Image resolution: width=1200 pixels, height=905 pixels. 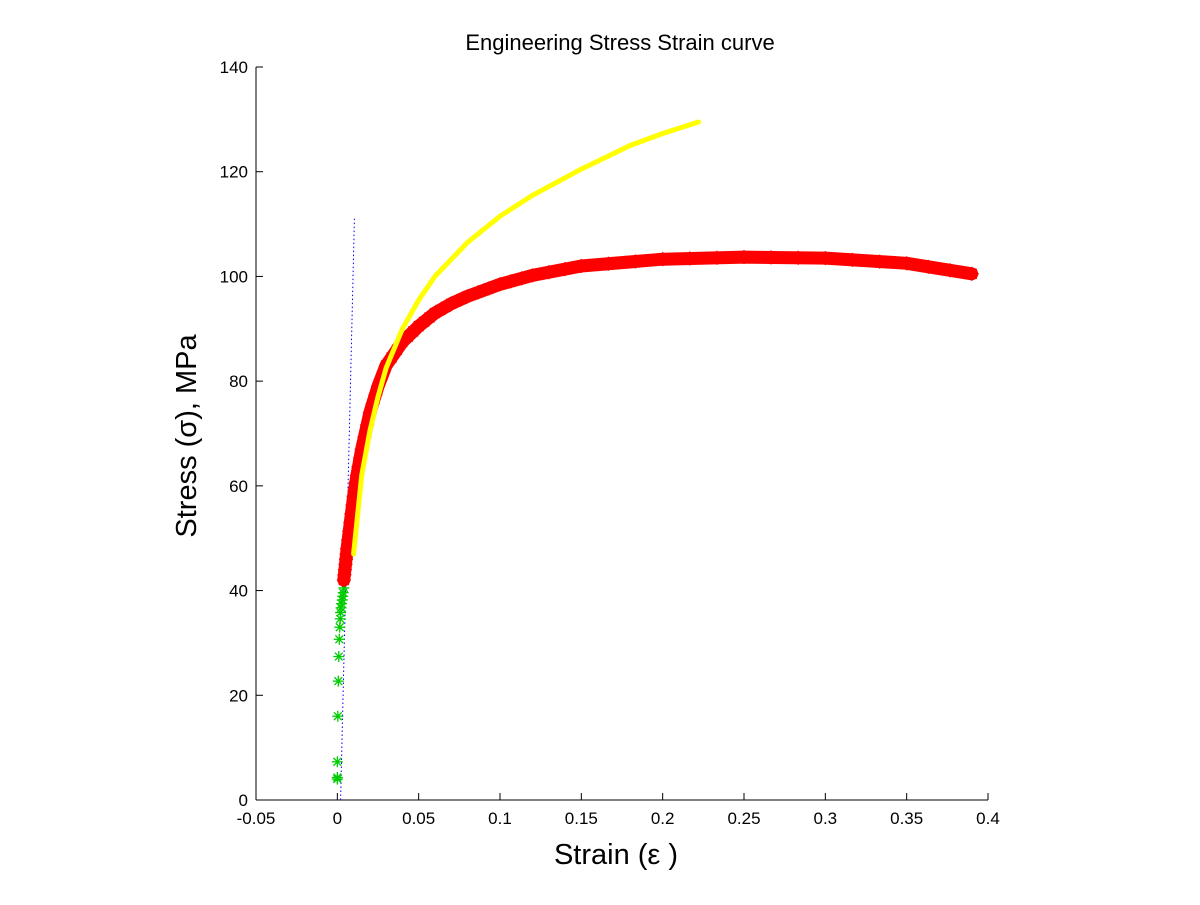 I want to click on y-tick-label: 20, so click(x=238, y=695).